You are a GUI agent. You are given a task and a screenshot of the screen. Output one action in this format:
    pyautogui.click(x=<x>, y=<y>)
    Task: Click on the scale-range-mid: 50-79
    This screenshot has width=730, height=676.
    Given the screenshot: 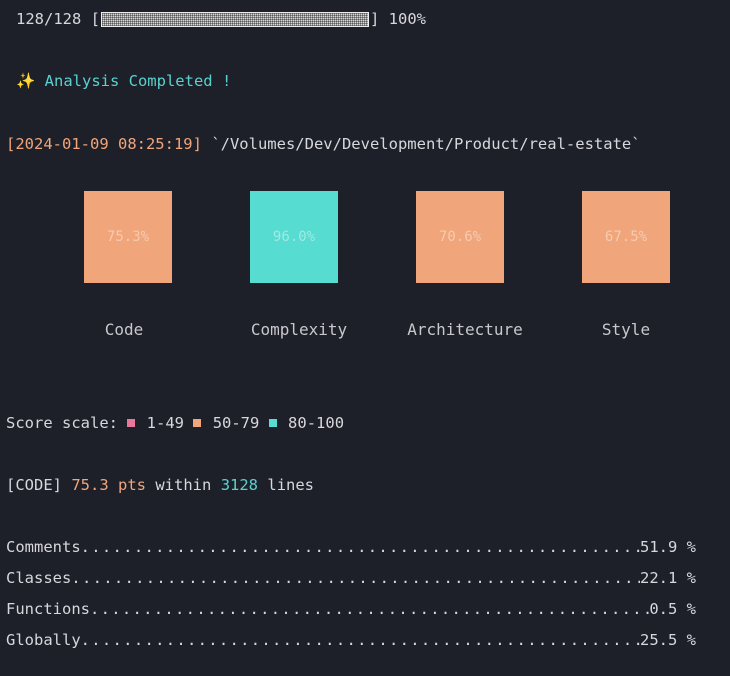 What is the action you would take?
    pyautogui.click(x=236, y=423)
    